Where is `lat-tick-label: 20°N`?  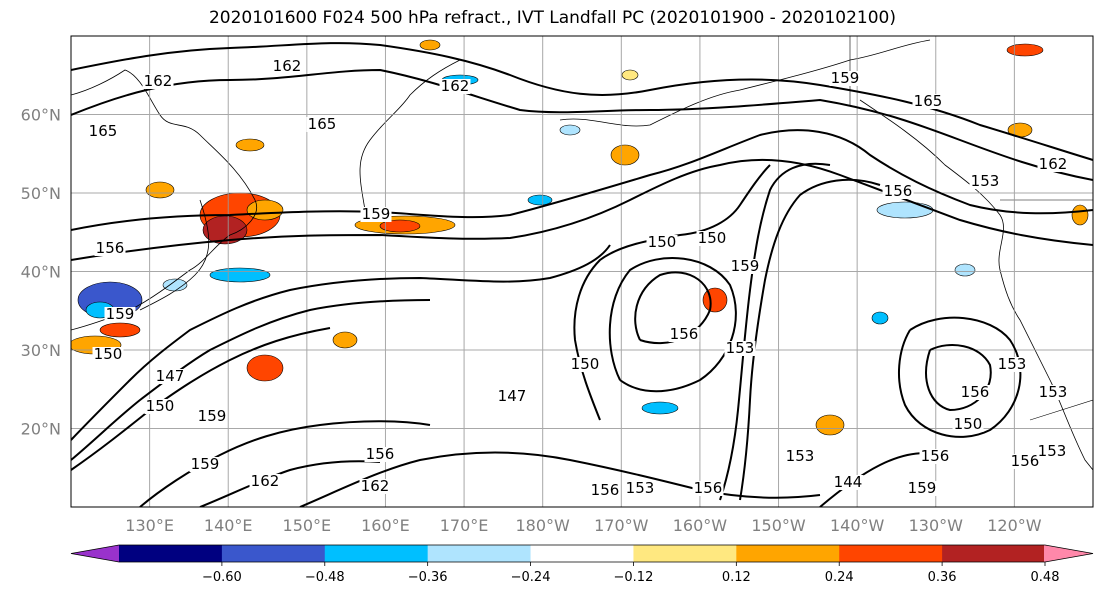
lat-tick-label: 20°N is located at coordinates (41, 429).